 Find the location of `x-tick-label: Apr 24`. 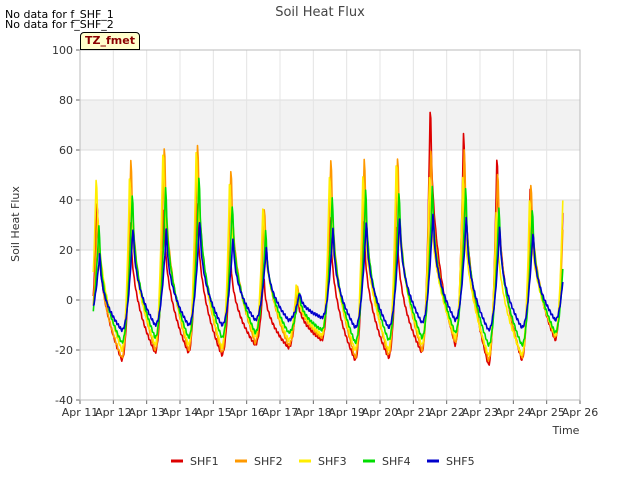

x-tick-label: Apr 24 is located at coordinates (513, 412).